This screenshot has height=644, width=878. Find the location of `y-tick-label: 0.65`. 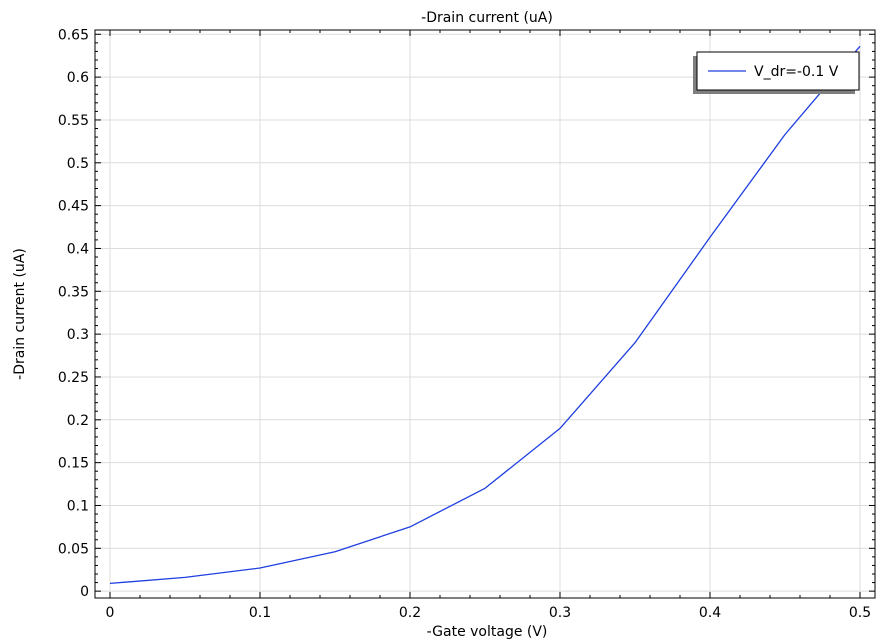

y-tick-label: 0.65 is located at coordinates (73, 35).